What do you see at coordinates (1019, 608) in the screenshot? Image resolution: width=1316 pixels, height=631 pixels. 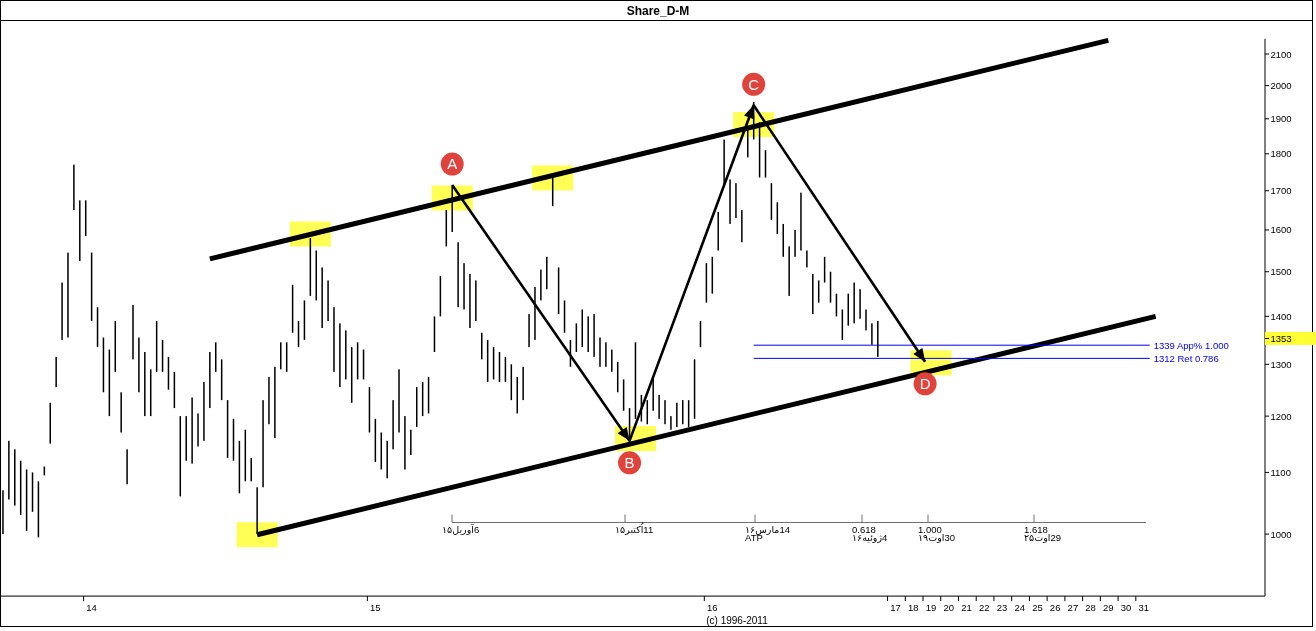 I see `x-tick-label: 24` at bounding box center [1019, 608].